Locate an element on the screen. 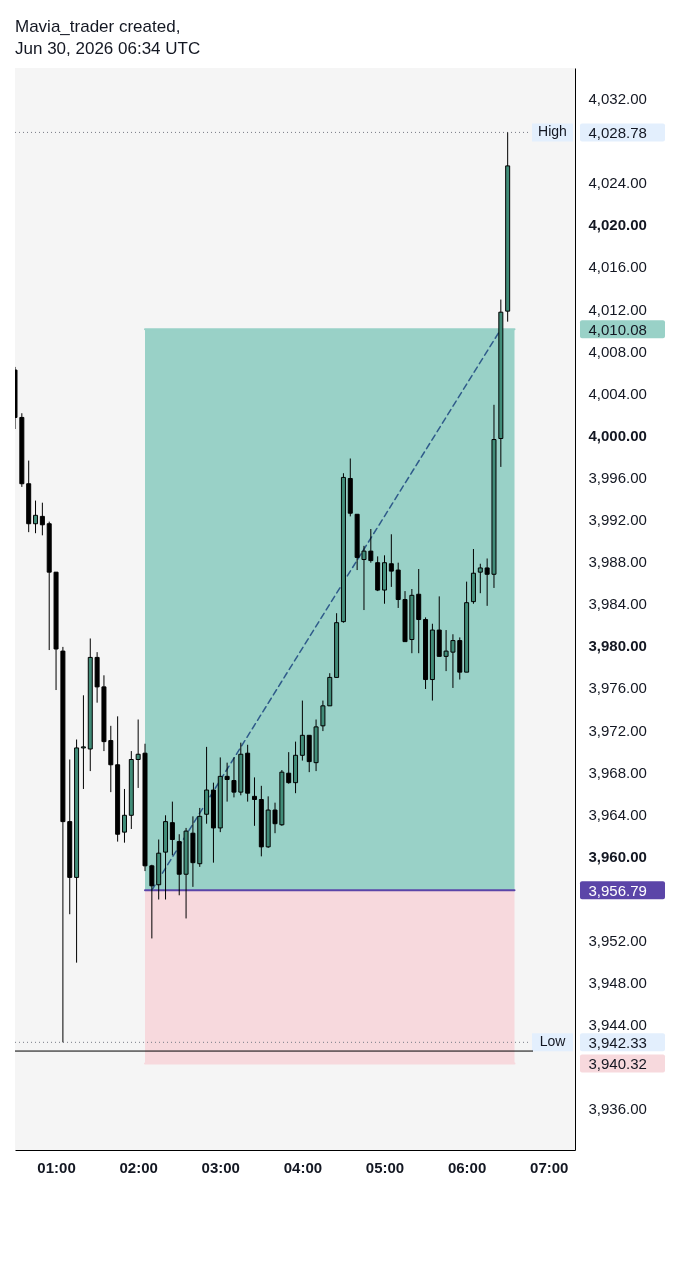 This screenshot has height=1280, width=684. y-tick-label: 4,020.00 is located at coordinates (617, 225).